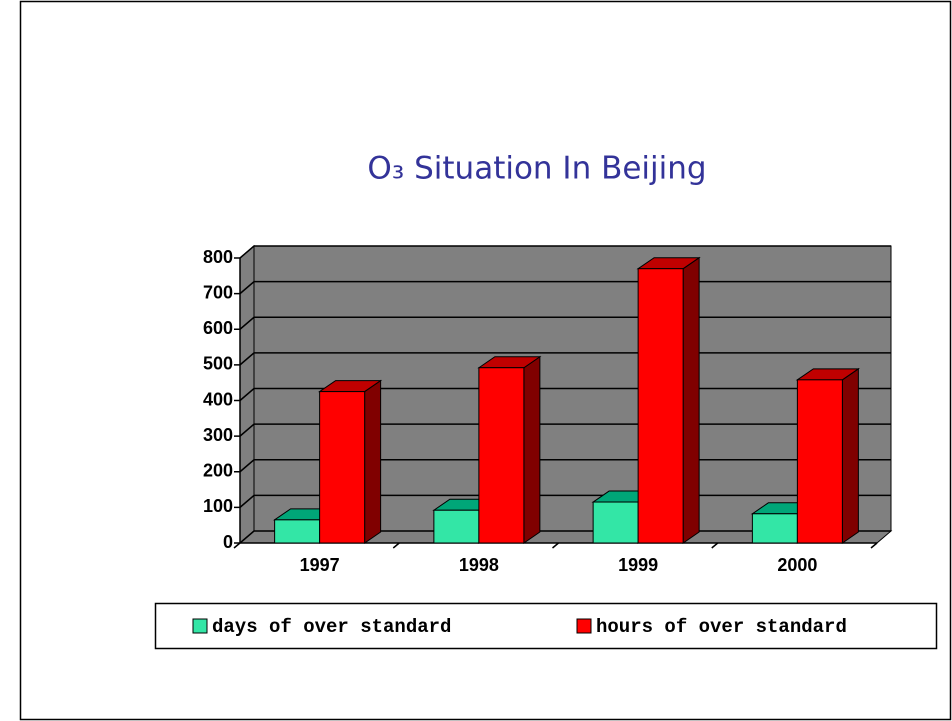 Image resolution: width=952 pixels, height=721 pixels. What do you see at coordinates (320, 565) in the screenshot?
I see `x-tick-label: 1997` at bounding box center [320, 565].